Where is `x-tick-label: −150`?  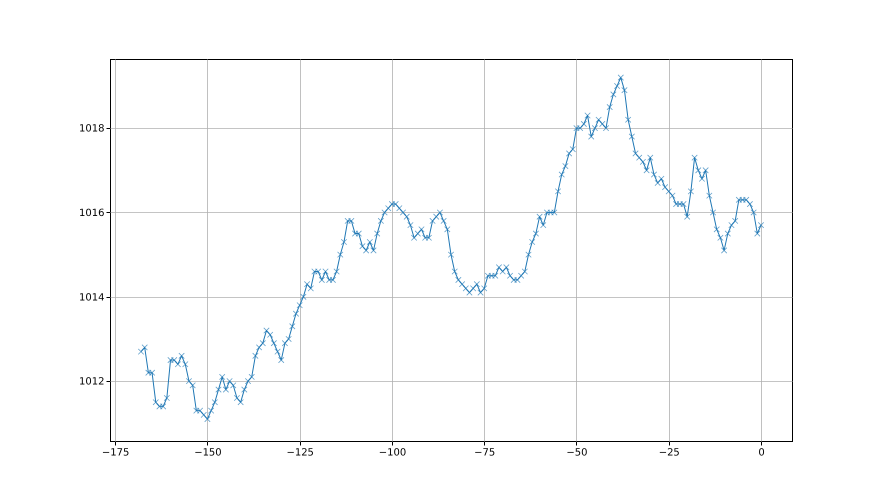
x-tick-label: −150 is located at coordinates (208, 453).